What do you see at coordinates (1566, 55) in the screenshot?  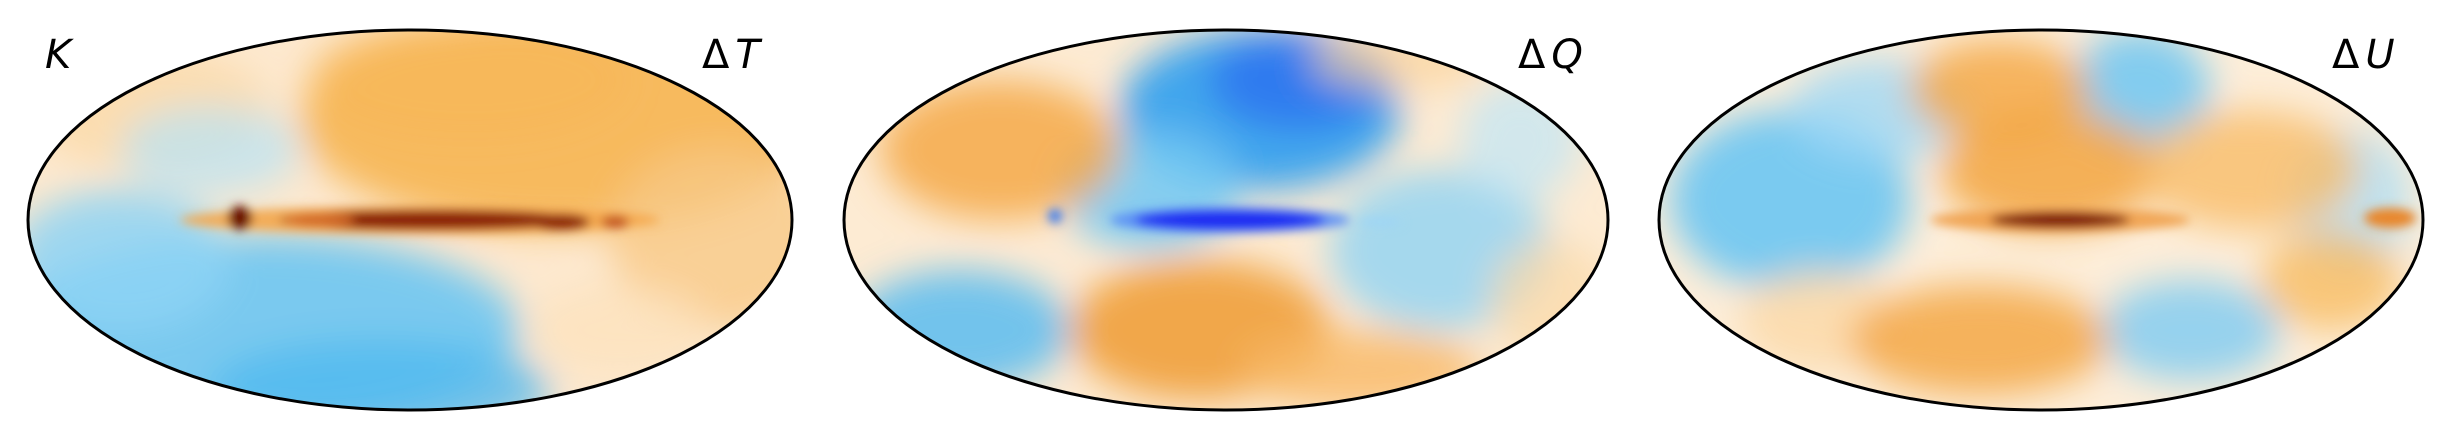 I see `title-var-q: Q` at bounding box center [1566, 55].